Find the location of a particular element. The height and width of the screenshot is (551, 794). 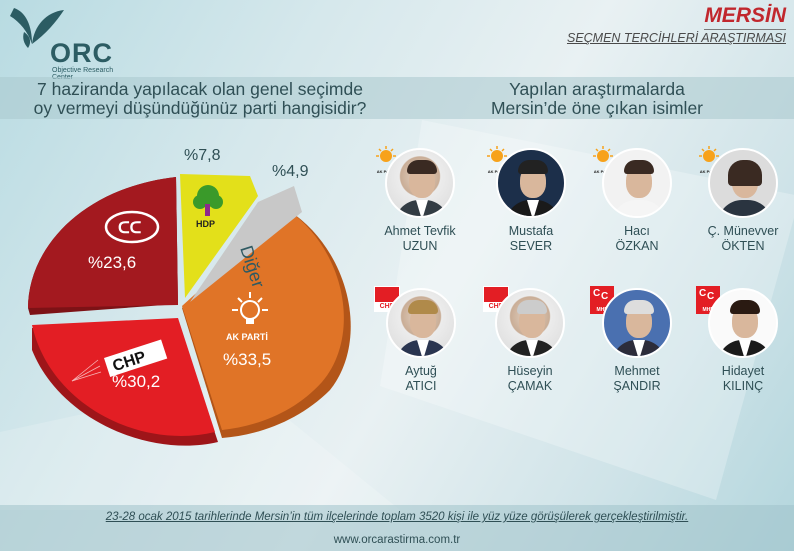

svg-text: AK PARTİ is located at coordinates (247, 337).